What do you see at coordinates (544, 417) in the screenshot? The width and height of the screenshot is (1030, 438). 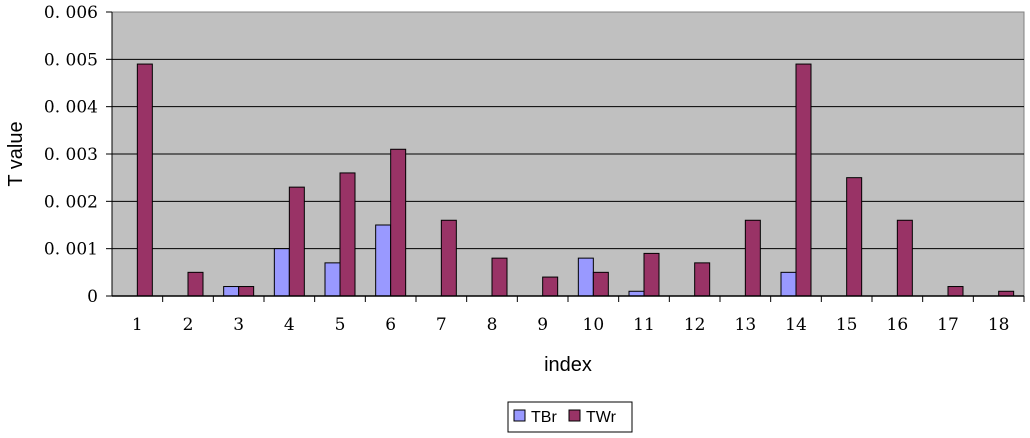 I see `legend-label-tbr: TBr` at bounding box center [544, 417].